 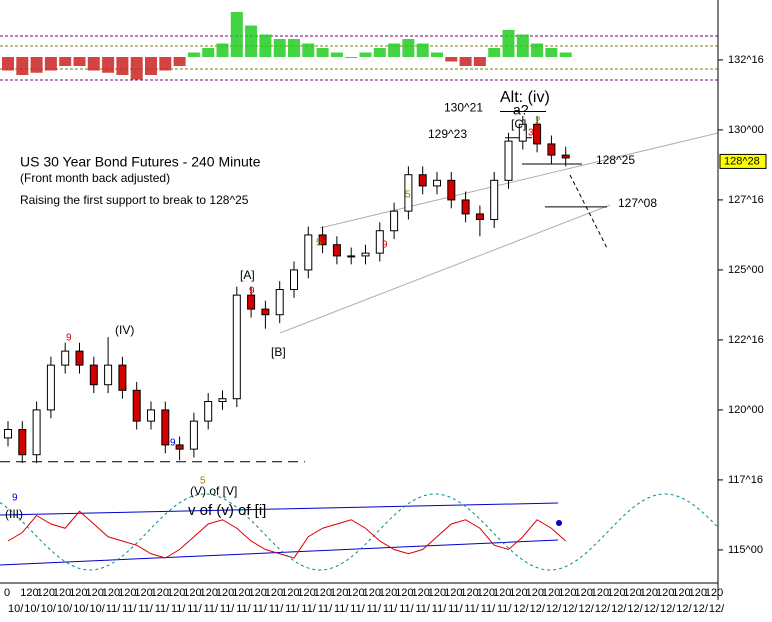 What do you see at coordinates (745, 480) in the screenshot?
I see `y-tick-label: 117^16` at bounding box center [745, 480].